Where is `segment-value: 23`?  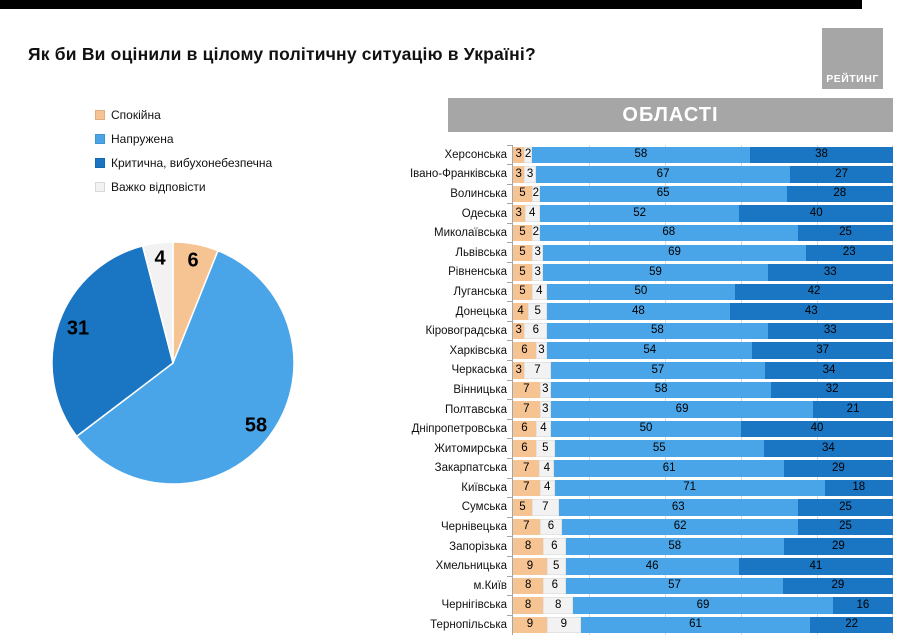
segment-value: 23 is located at coordinates (849, 252).